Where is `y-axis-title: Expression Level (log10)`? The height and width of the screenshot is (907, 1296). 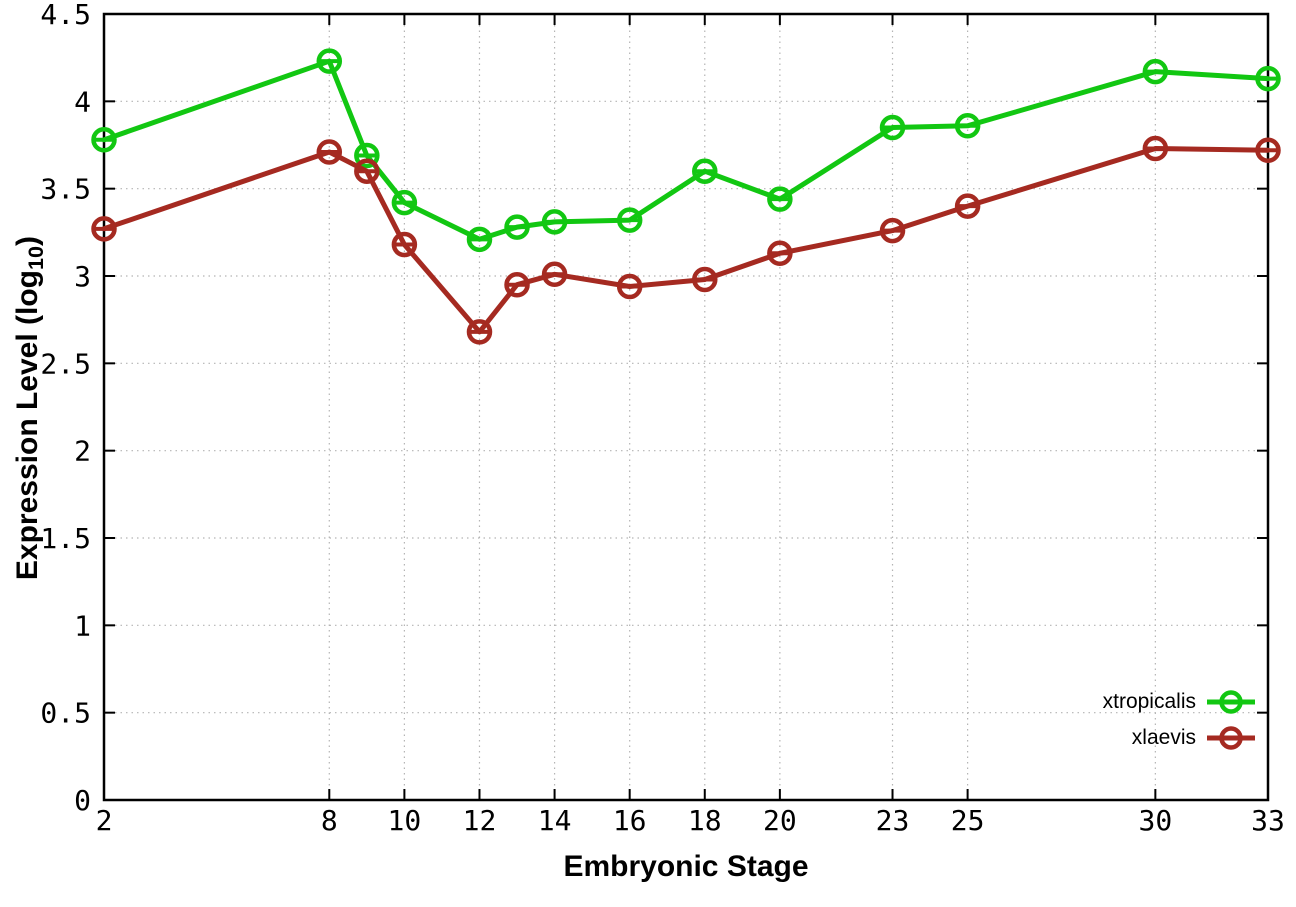
y-axis-title: Expression Level (log10) is located at coordinates (30, 408).